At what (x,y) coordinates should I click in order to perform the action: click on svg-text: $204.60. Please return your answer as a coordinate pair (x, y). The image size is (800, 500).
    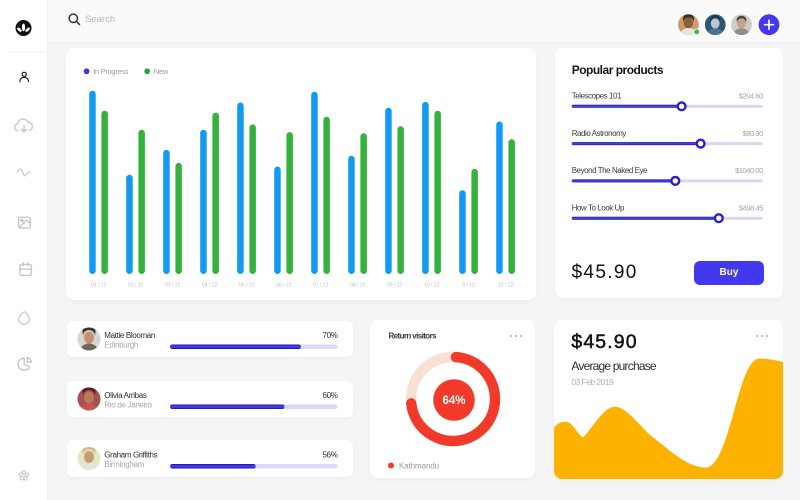
    Looking at the image, I should click on (751, 96).